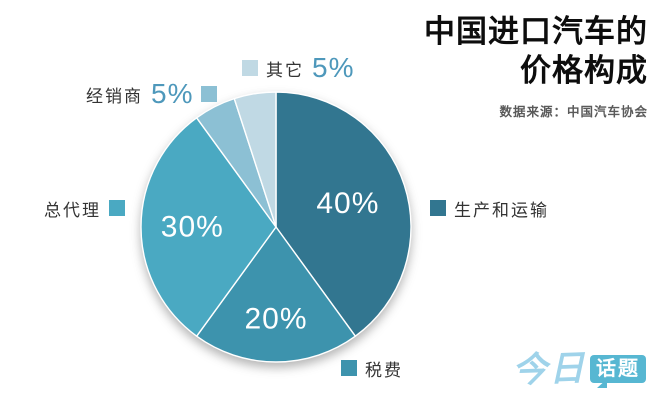 This screenshot has width=660, height=400. Describe the element at coordinates (172, 93) in the screenshot. I see `callout-dealer-percent: 5%` at that location.